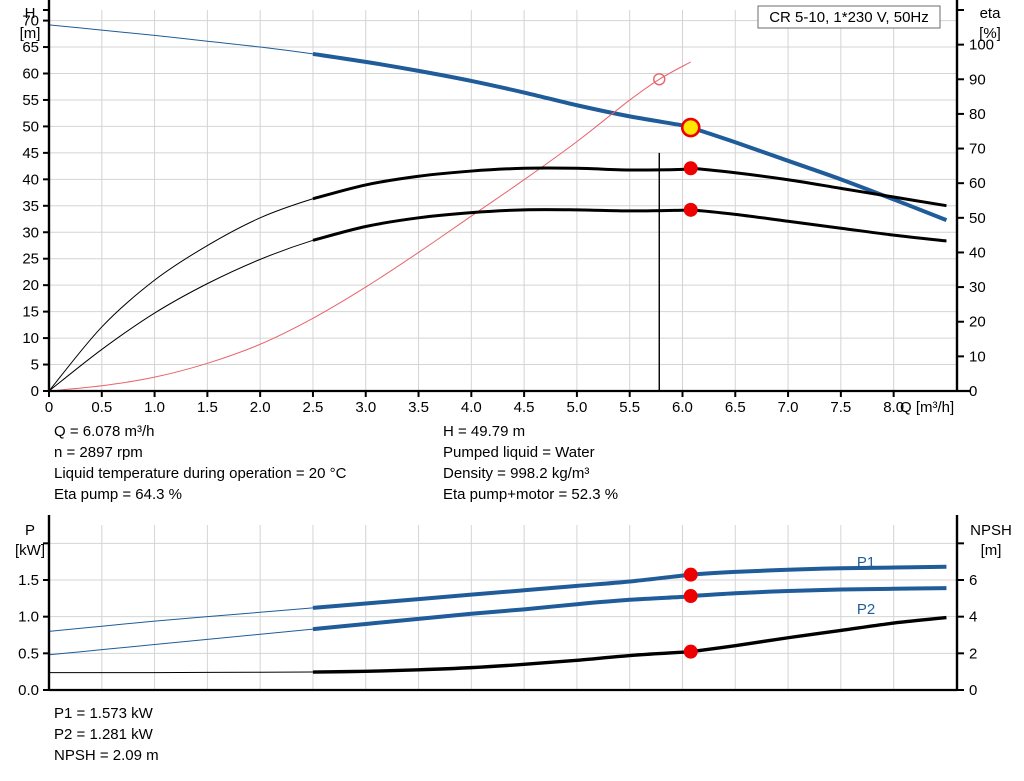  Describe the element at coordinates (30, 312) in the screenshot. I see `y-tick-label-left: 15` at that location.